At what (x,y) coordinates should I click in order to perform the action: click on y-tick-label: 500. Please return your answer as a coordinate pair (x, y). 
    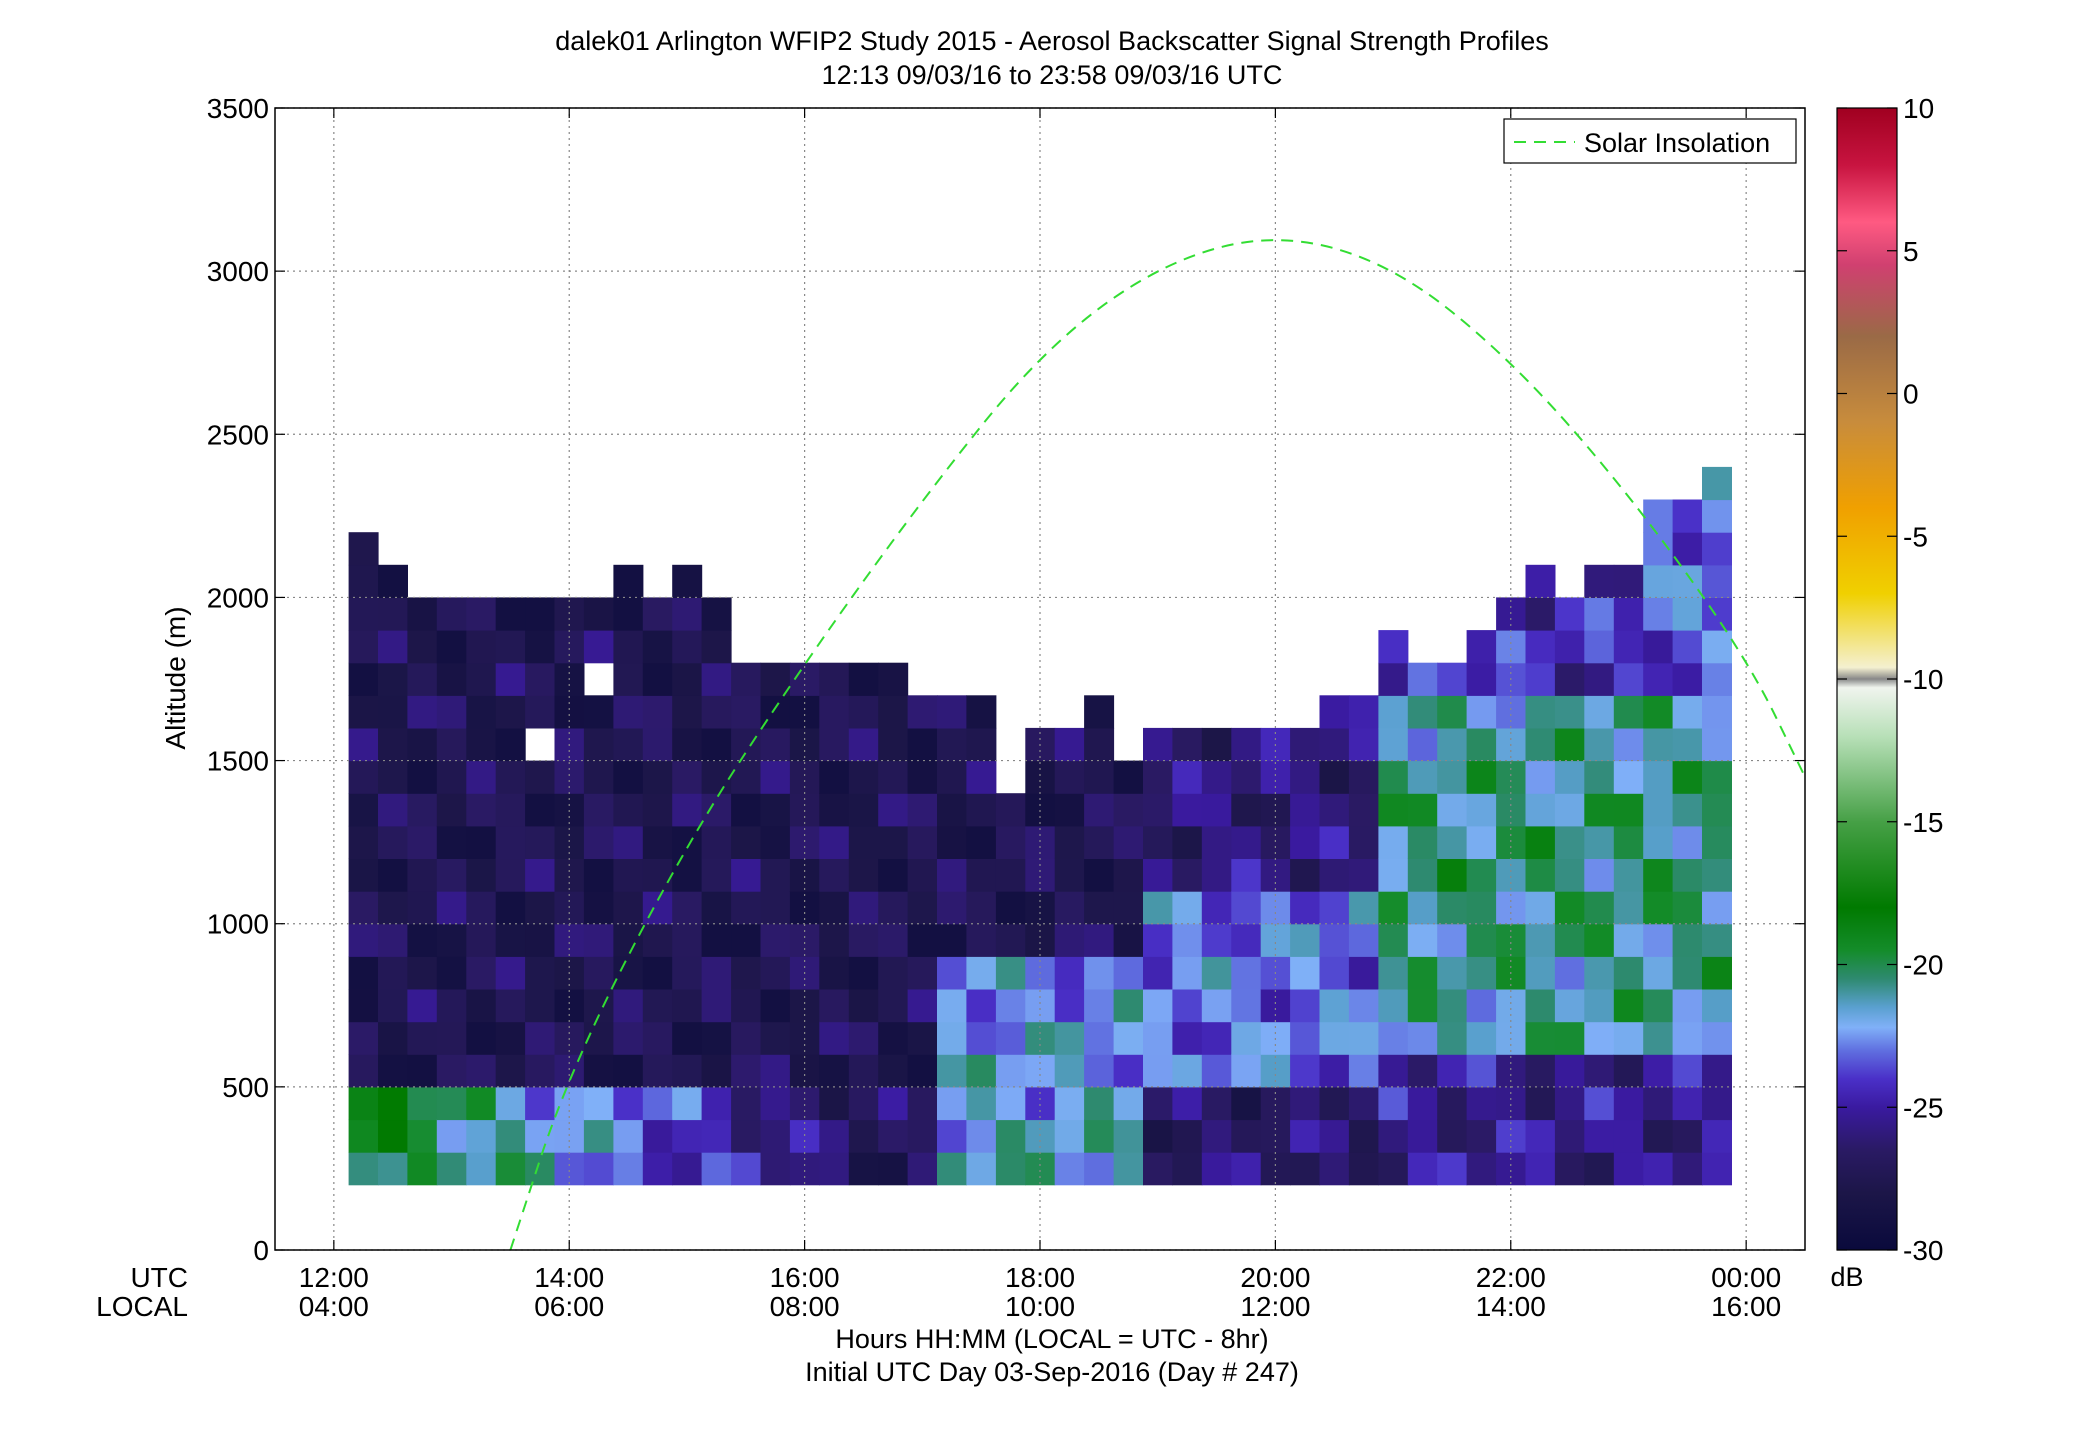
    Looking at the image, I should click on (245, 1087).